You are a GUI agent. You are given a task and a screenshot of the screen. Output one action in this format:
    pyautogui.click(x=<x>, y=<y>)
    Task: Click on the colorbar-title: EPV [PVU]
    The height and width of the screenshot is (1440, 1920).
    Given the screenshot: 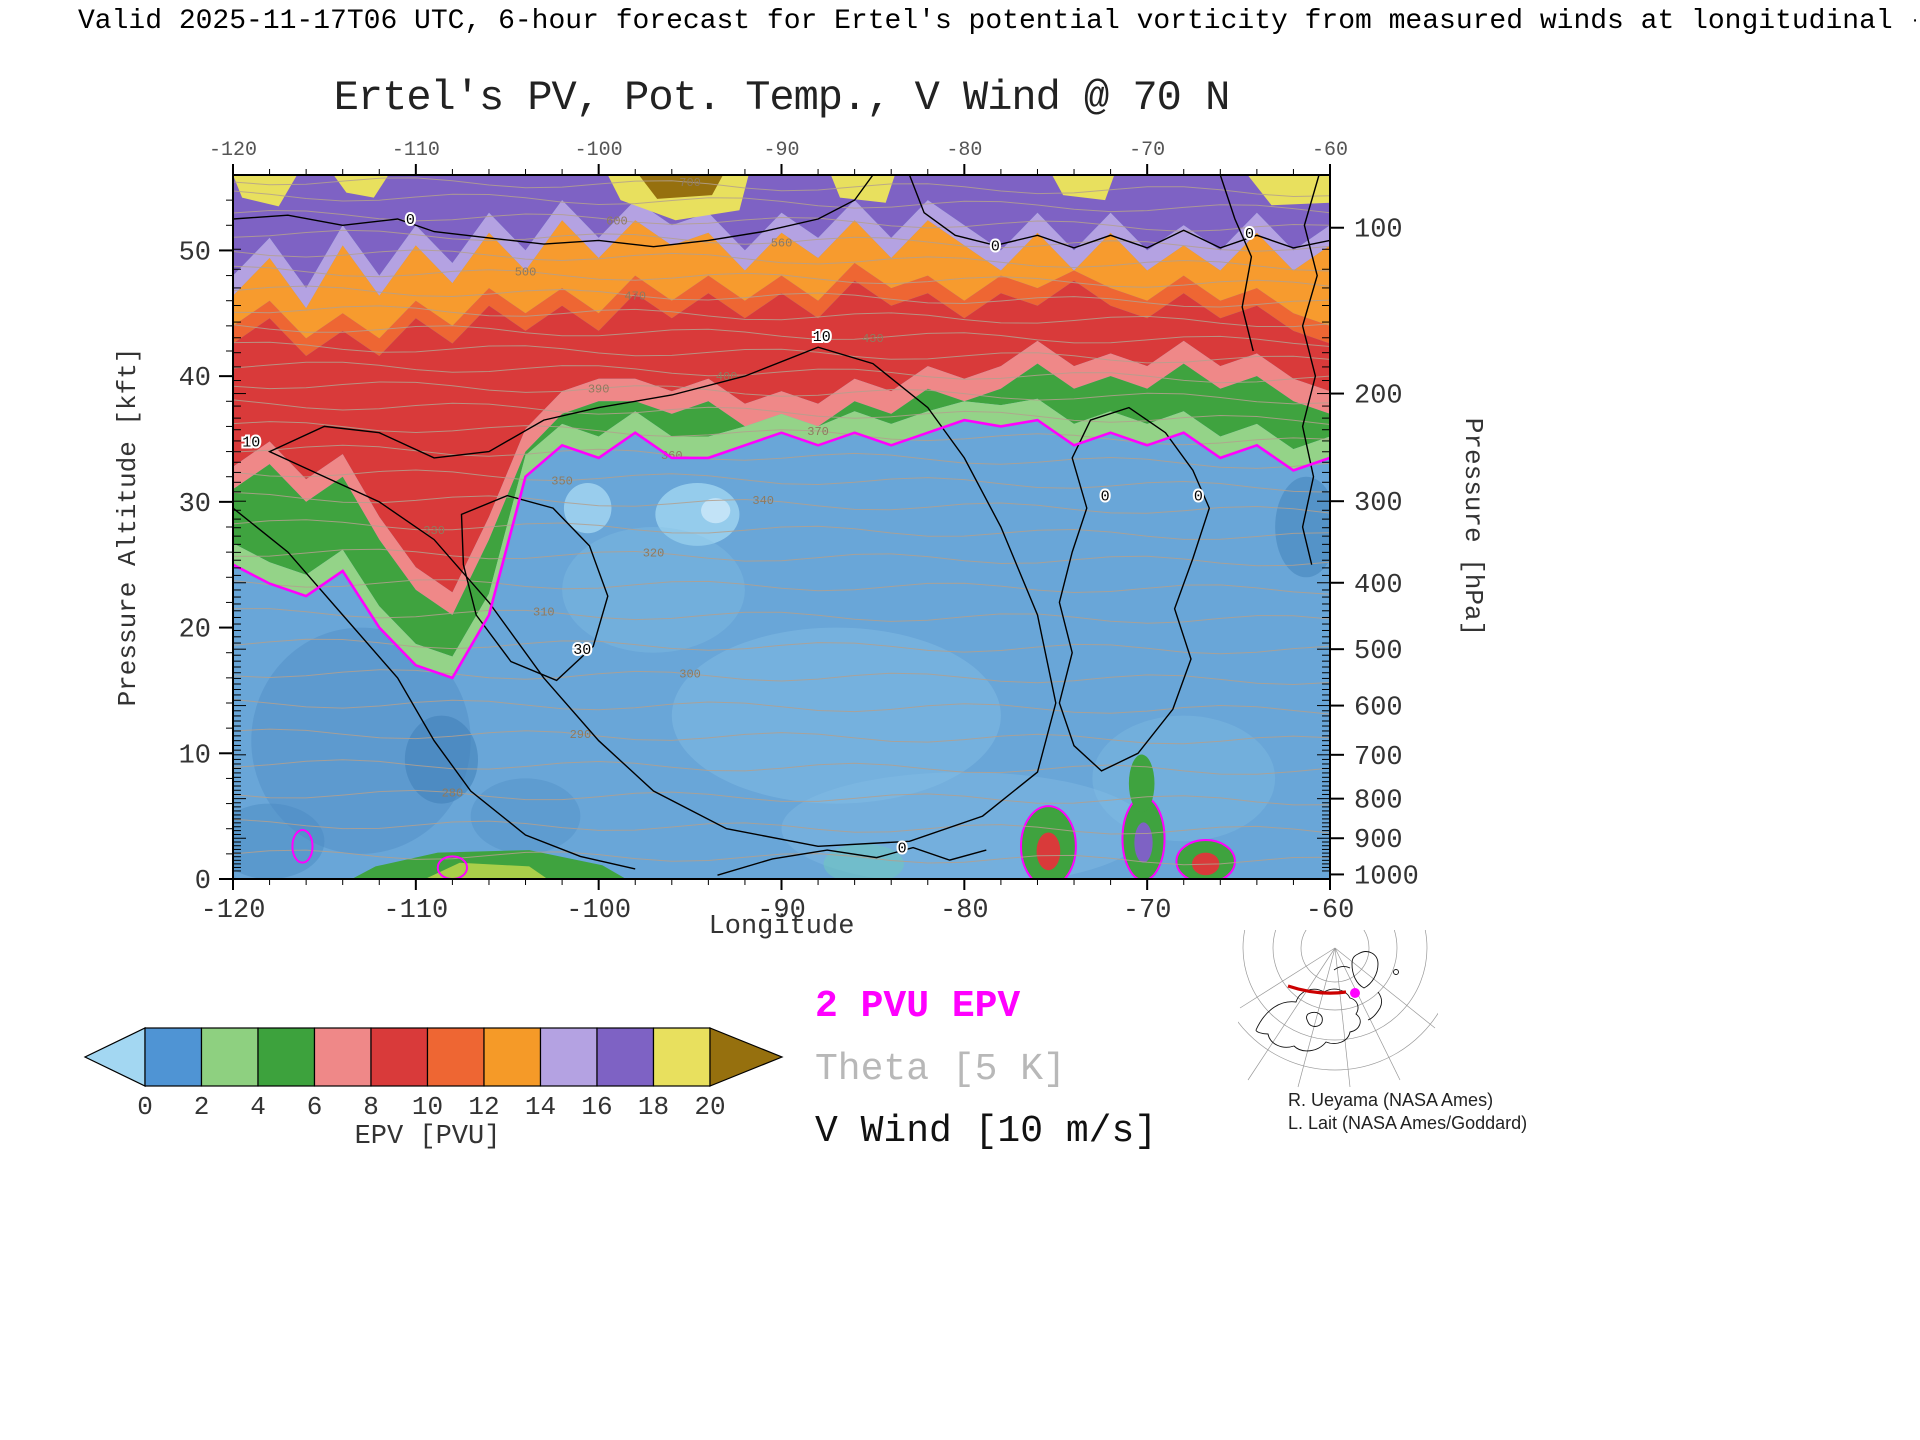 What is the action you would take?
    pyautogui.click(x=427, y=1137)
    